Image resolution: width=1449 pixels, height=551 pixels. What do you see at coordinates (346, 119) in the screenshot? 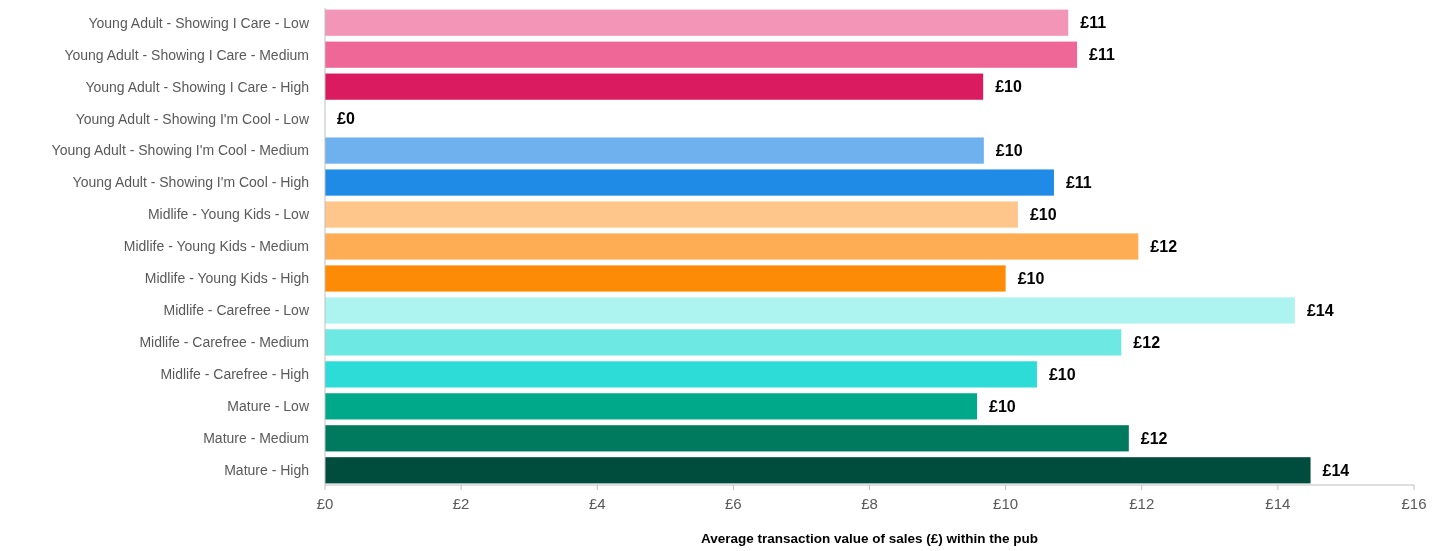
I see `data-label: £0` at bounding box center [346, 119].